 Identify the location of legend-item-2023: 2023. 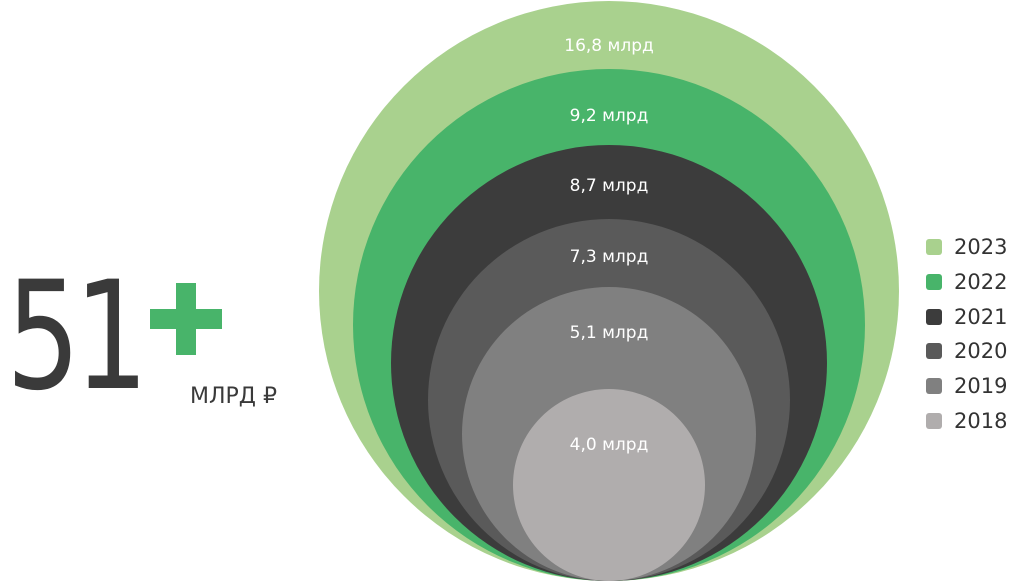
(968, 251).